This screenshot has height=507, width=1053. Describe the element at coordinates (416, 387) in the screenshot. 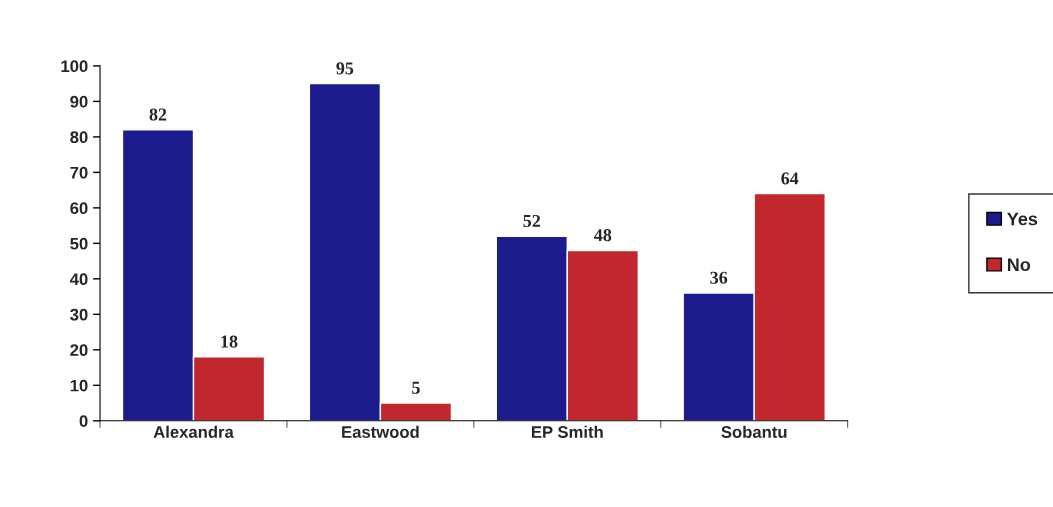

I see `data-label: 5` at that location.